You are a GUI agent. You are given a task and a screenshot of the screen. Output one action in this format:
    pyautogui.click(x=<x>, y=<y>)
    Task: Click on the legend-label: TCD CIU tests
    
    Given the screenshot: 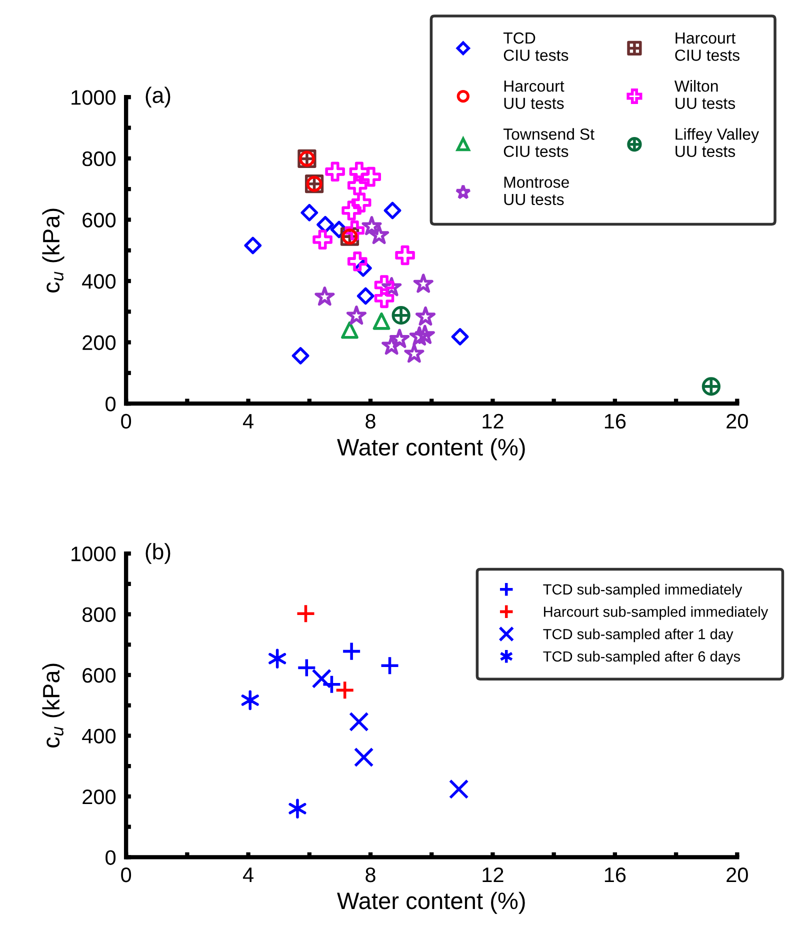 What is the action you would take?
    pyautogui.click(x=535, y=46)
    